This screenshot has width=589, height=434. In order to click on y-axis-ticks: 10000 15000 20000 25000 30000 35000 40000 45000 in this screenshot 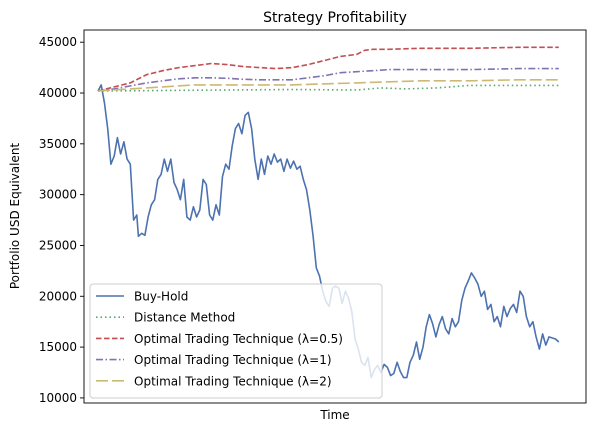, I will do `click(61, 220)`.